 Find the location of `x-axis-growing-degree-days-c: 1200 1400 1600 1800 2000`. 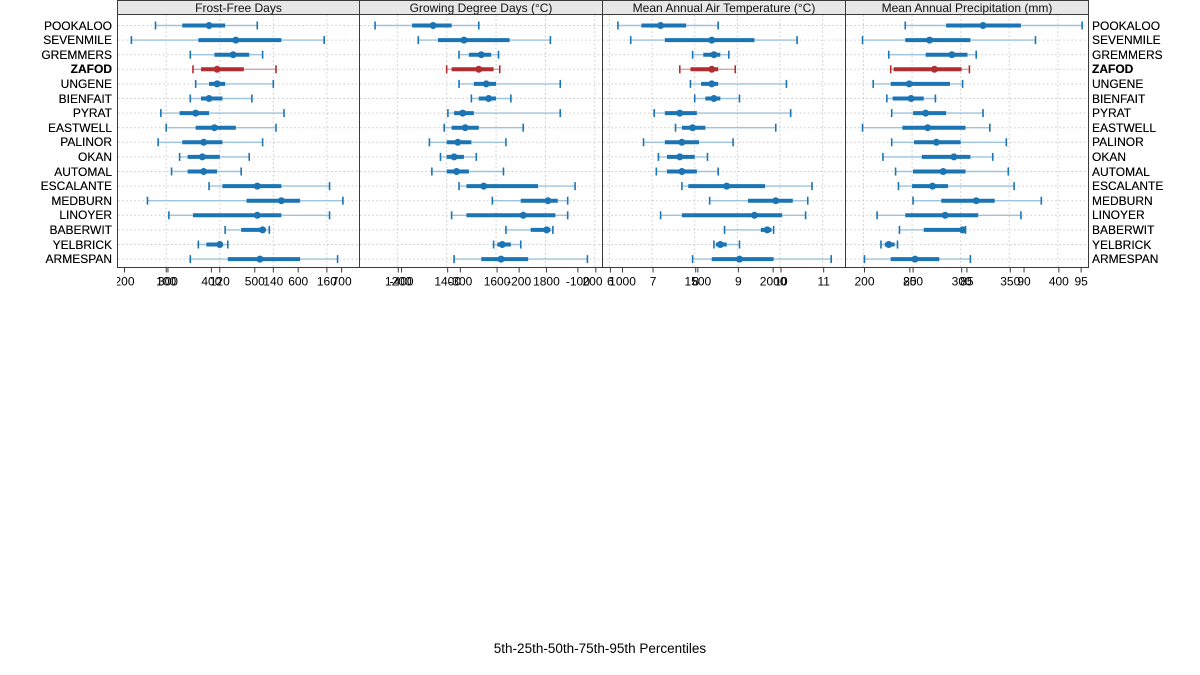

x-axis-growing-degree-days-c: 1200 1400 1600 1800 2000 is located at coordinates (481, 281).